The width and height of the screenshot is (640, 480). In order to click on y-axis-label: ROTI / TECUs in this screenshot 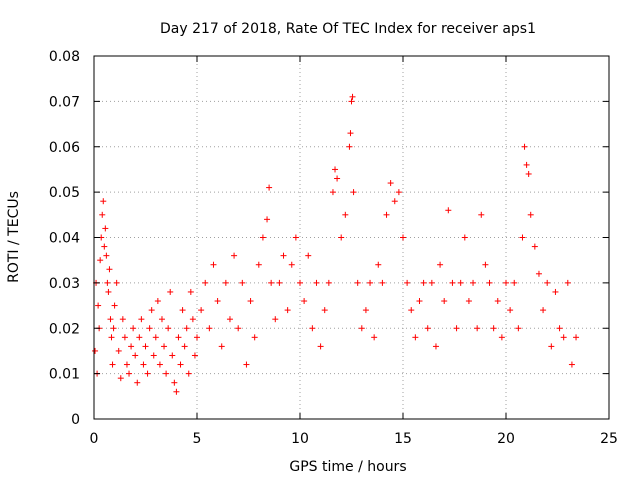, I will do `click(14, 237)`.